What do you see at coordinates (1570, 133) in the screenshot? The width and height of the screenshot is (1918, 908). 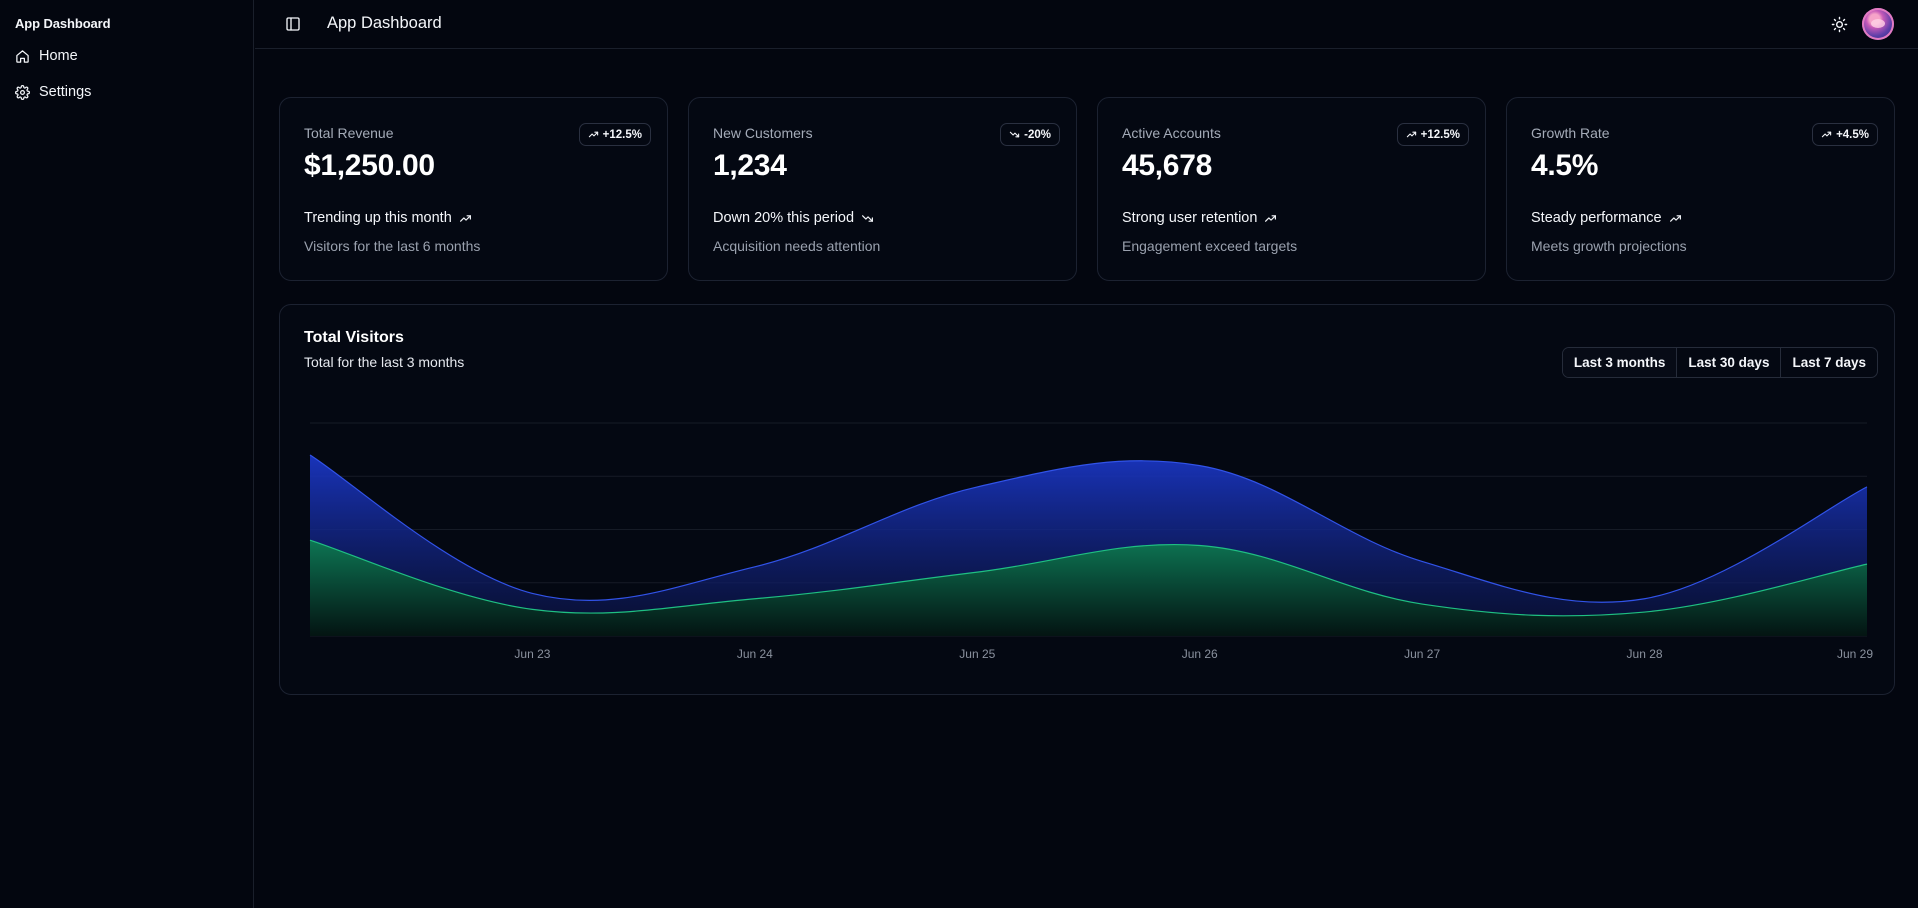 I see `card-label: Growth Rate` at bounding box center [1570, 133].